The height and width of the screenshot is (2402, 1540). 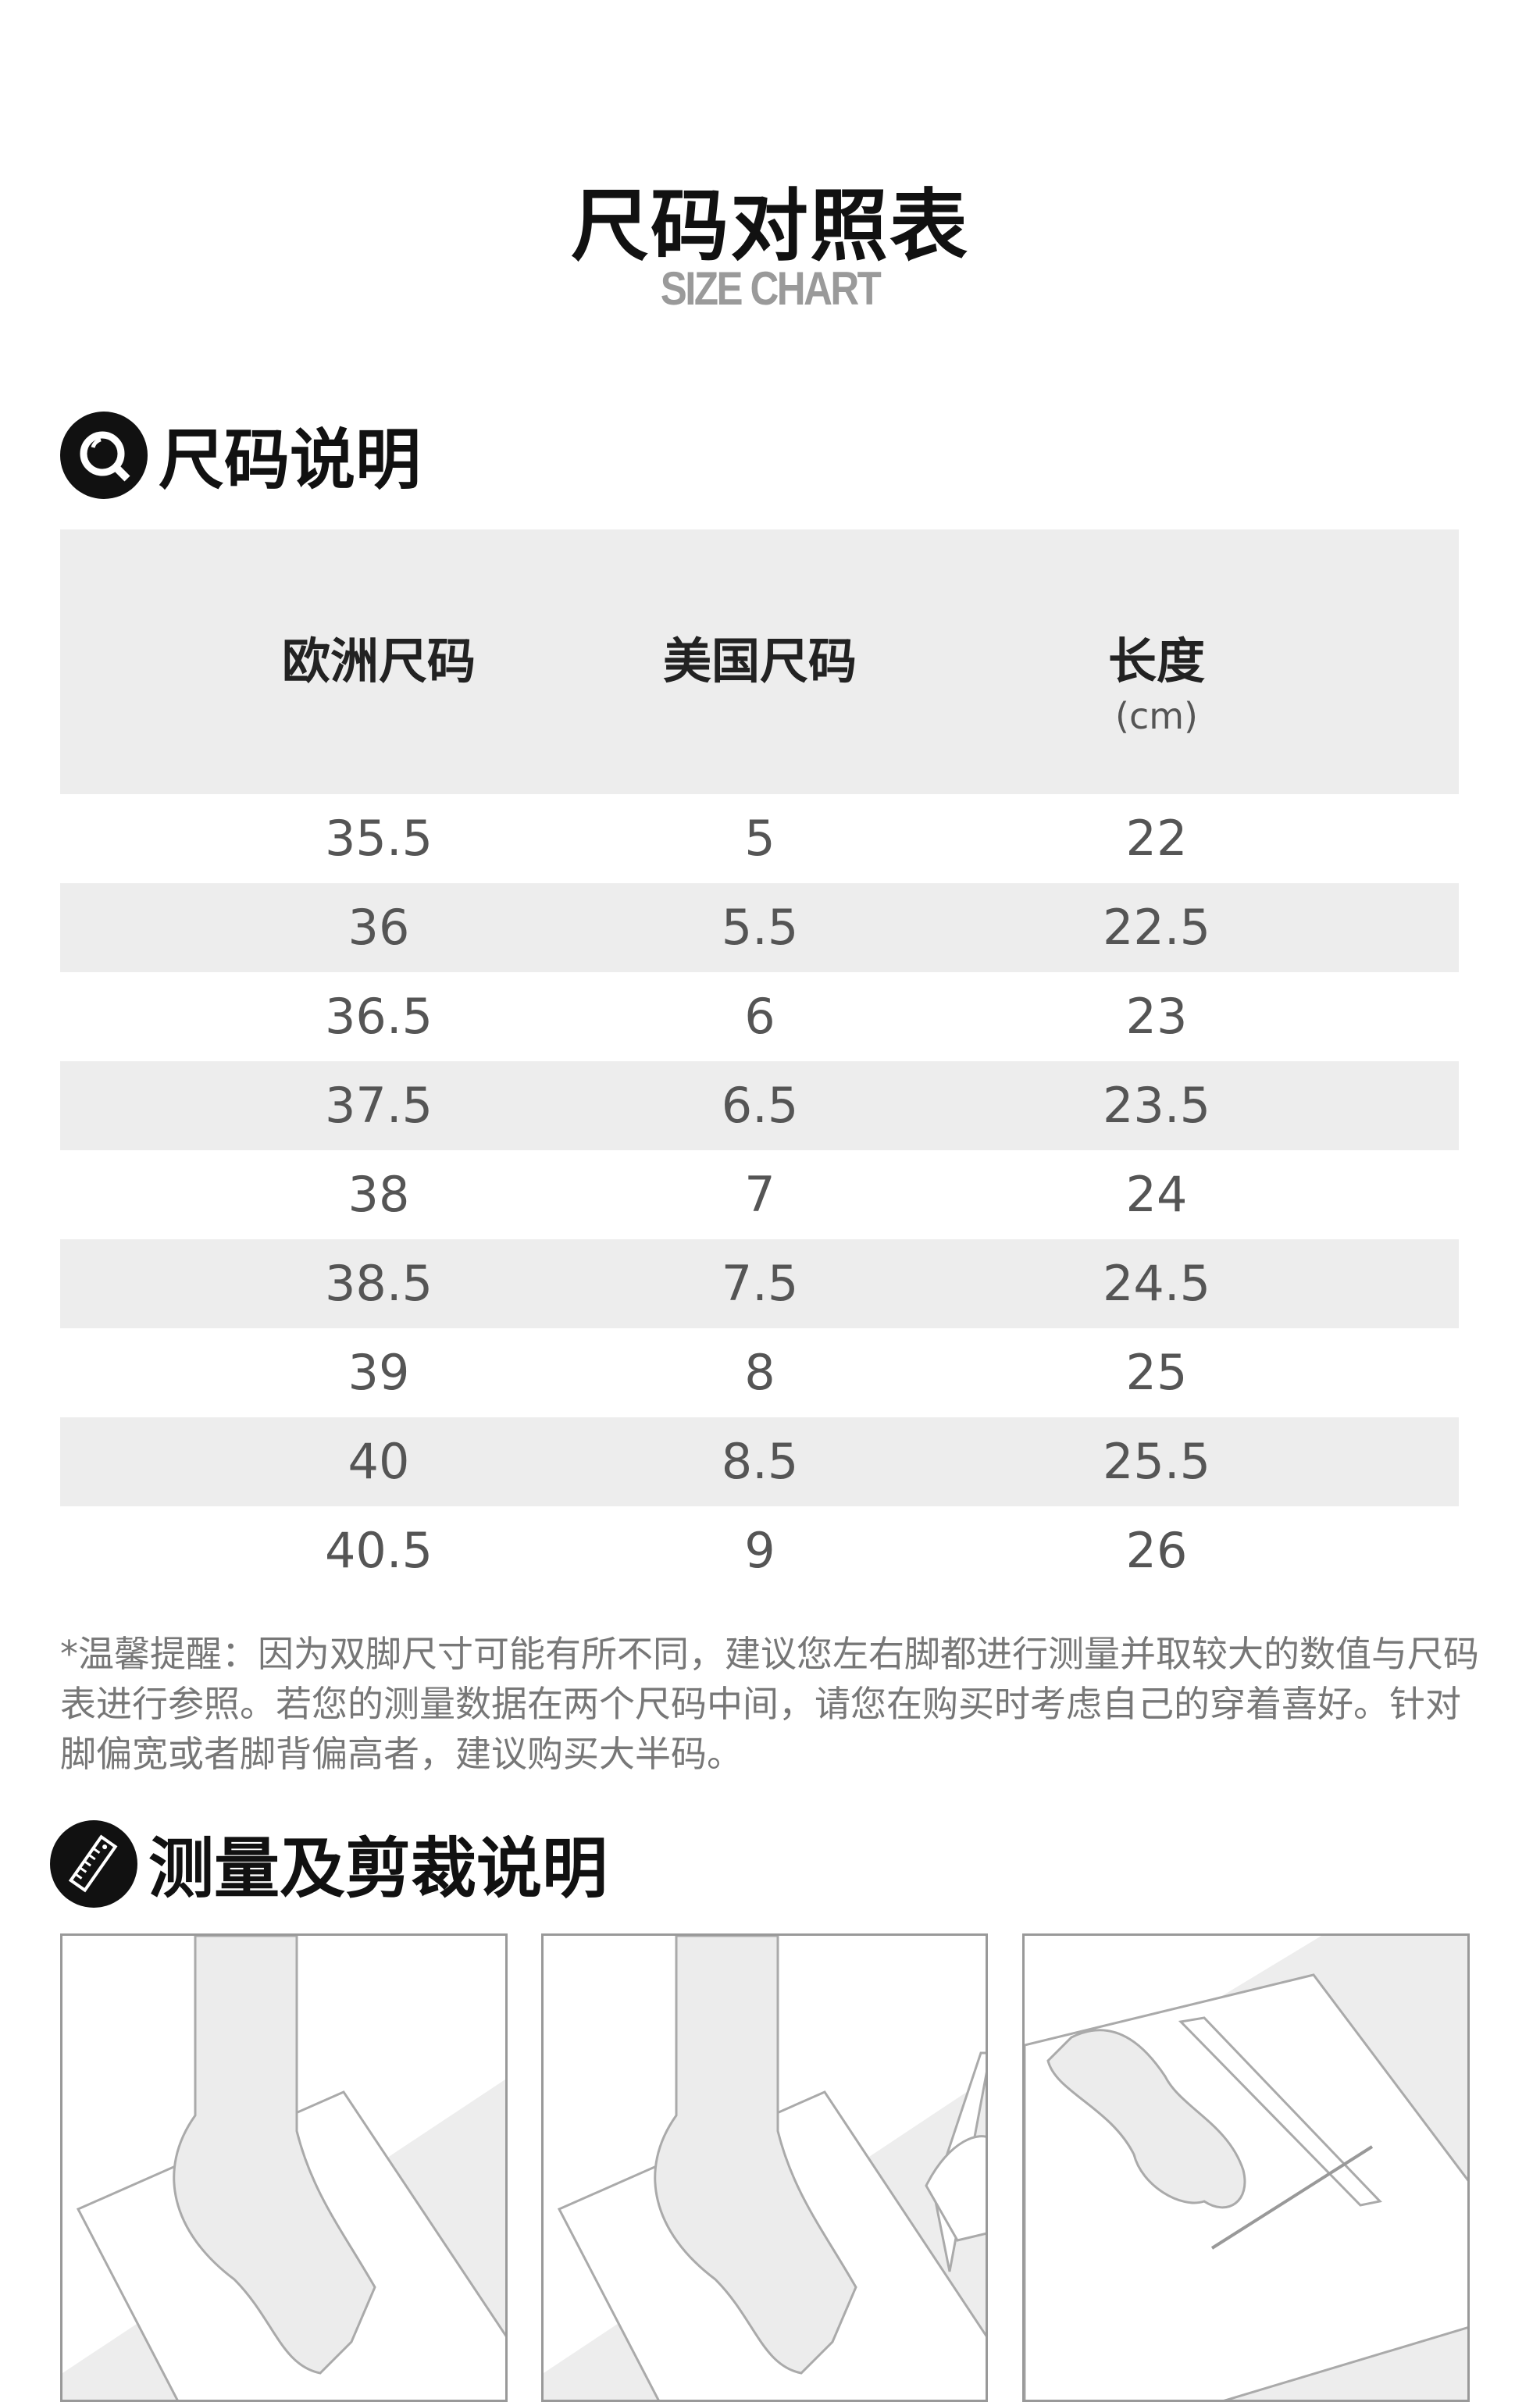 I want to click on cell-eu-size: 38, so click(x=379, y=1194).